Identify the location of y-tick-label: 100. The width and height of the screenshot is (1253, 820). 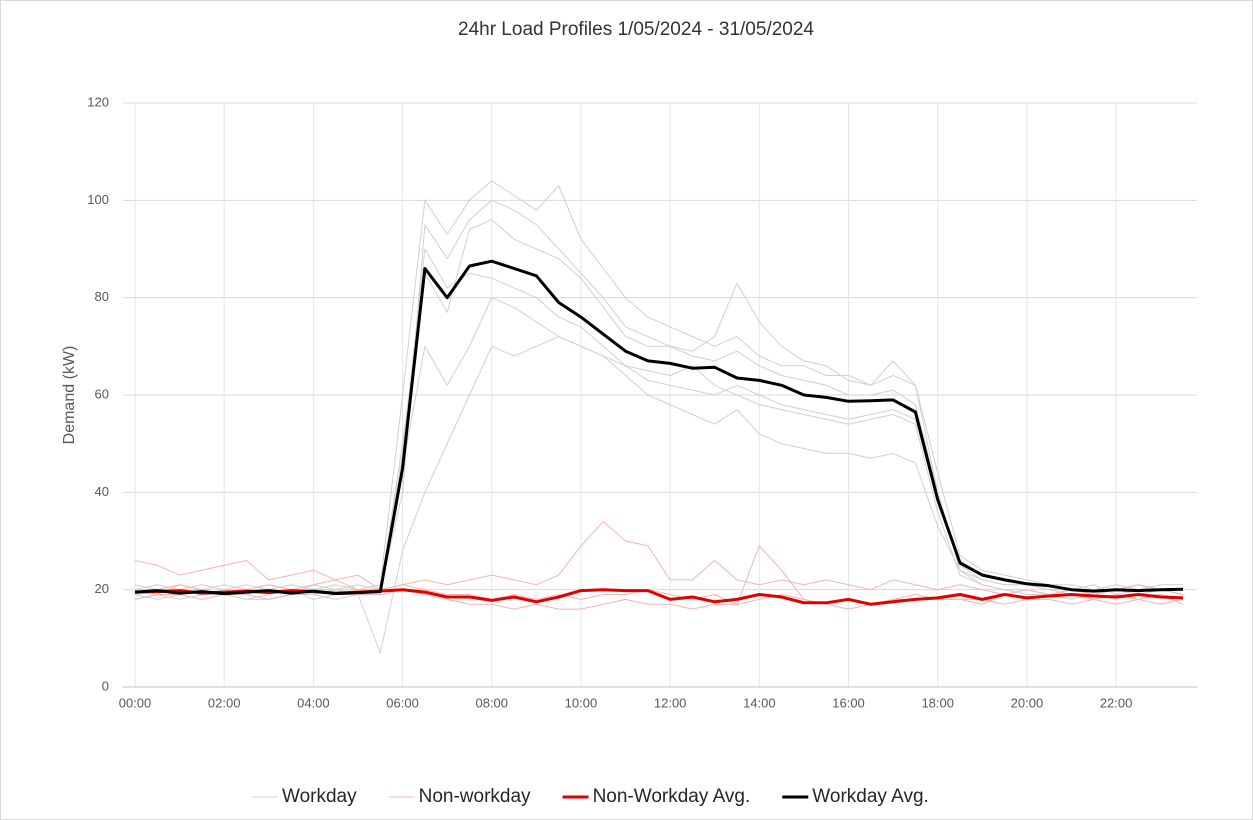
(98, 199).